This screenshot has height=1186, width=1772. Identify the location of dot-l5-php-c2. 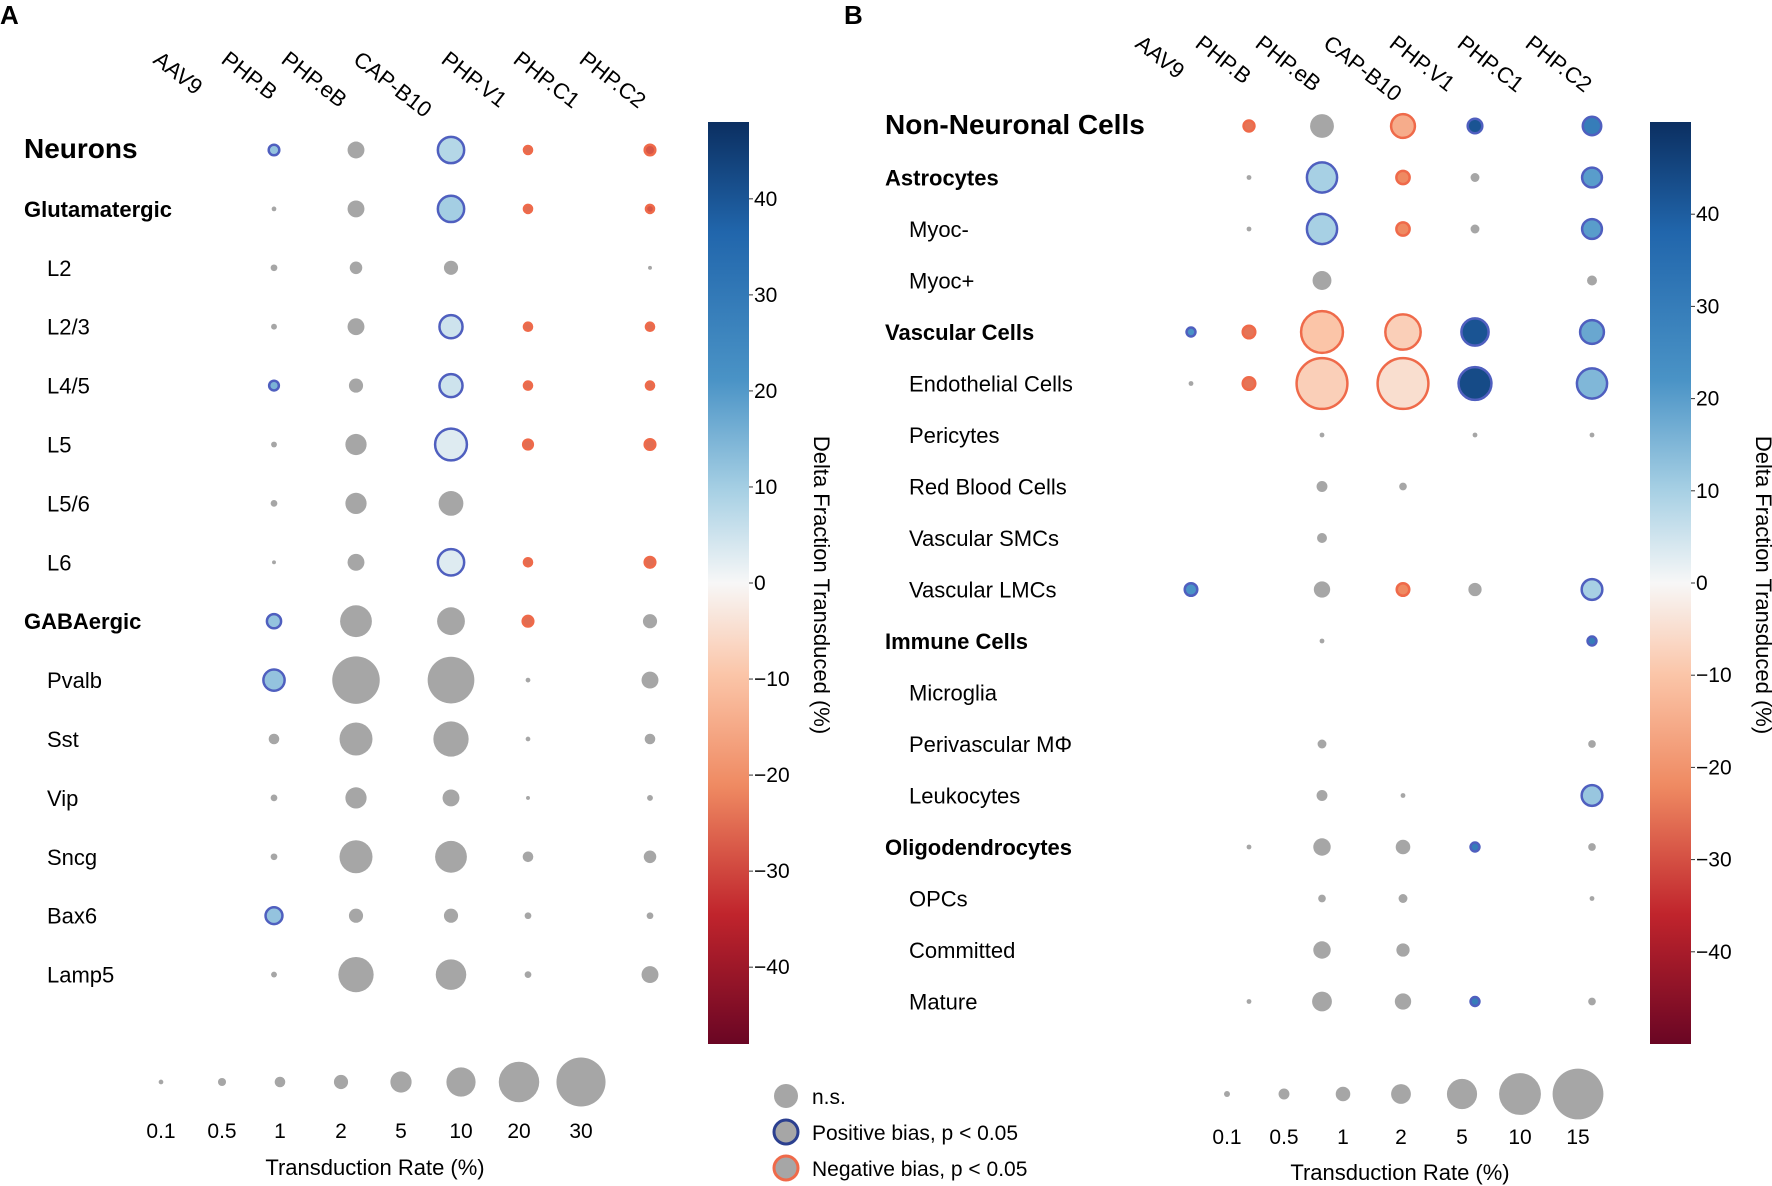
(528, 444).